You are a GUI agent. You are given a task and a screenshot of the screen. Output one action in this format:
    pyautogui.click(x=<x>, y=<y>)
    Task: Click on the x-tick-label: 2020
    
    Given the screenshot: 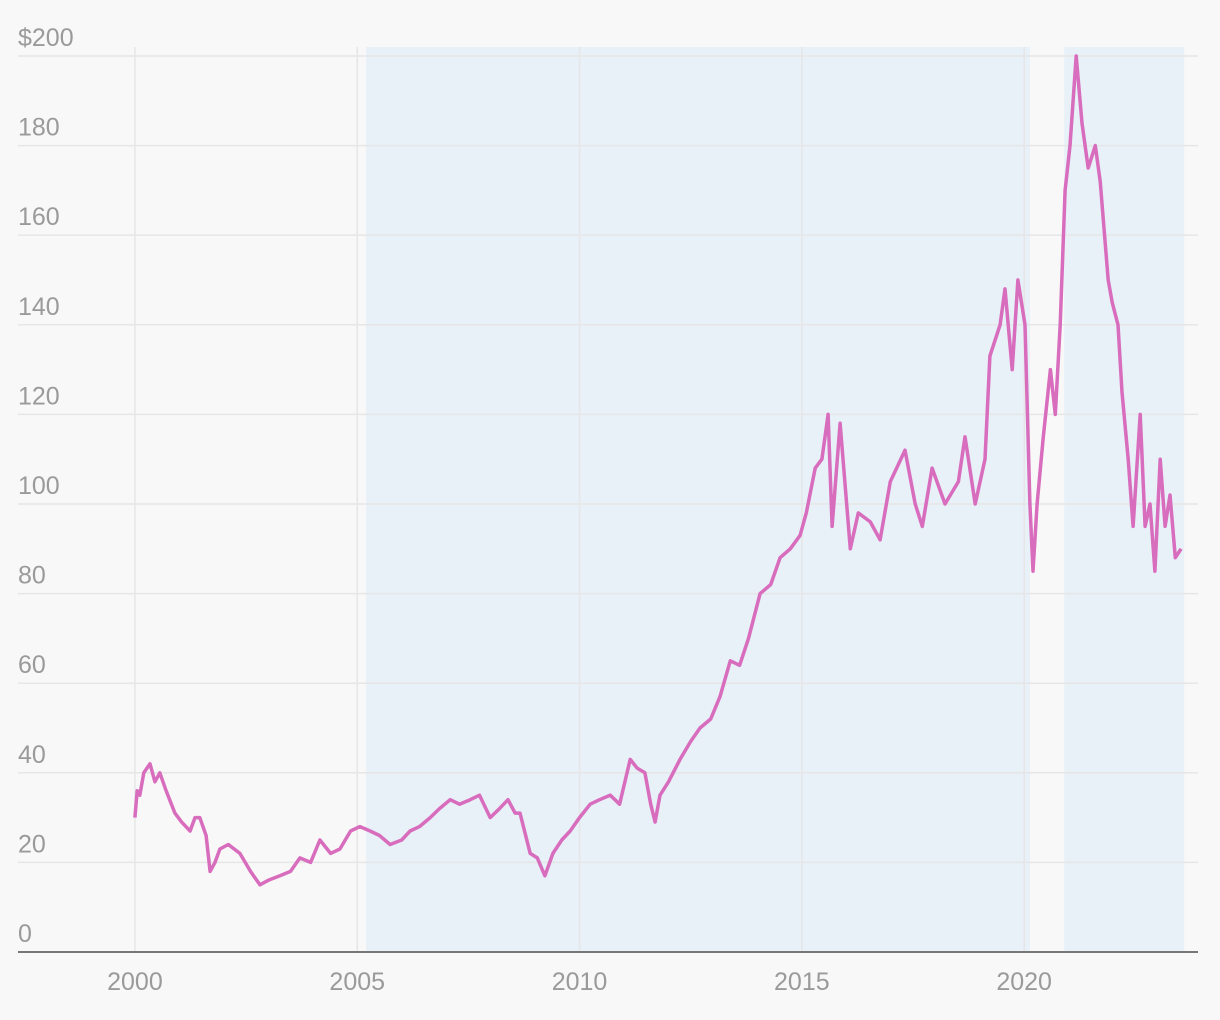 What is the action you would take?
    pyautogui.click(x=1024, y=982)
    